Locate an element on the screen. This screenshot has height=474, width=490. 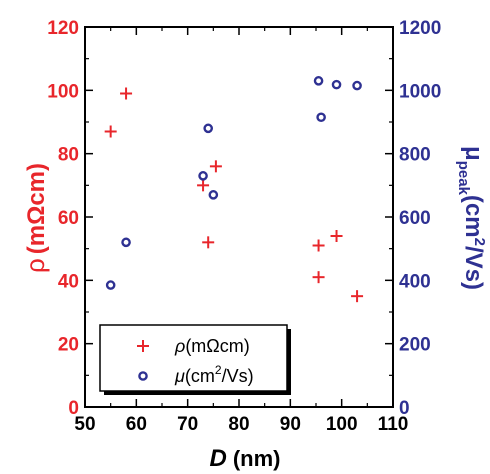
x-axis-symbol: D is located at coordinates (218, 458).